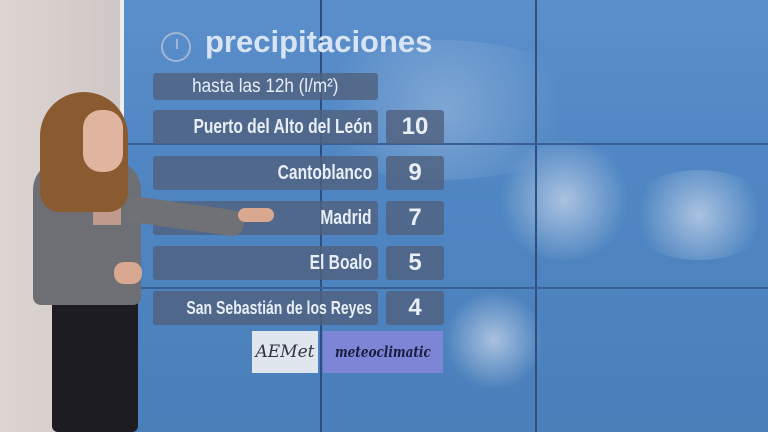 Image resolution: width=768 pixels, height=432 pixels. I want to click on location-box: Puerto del Alto del León, so click(265, 127).